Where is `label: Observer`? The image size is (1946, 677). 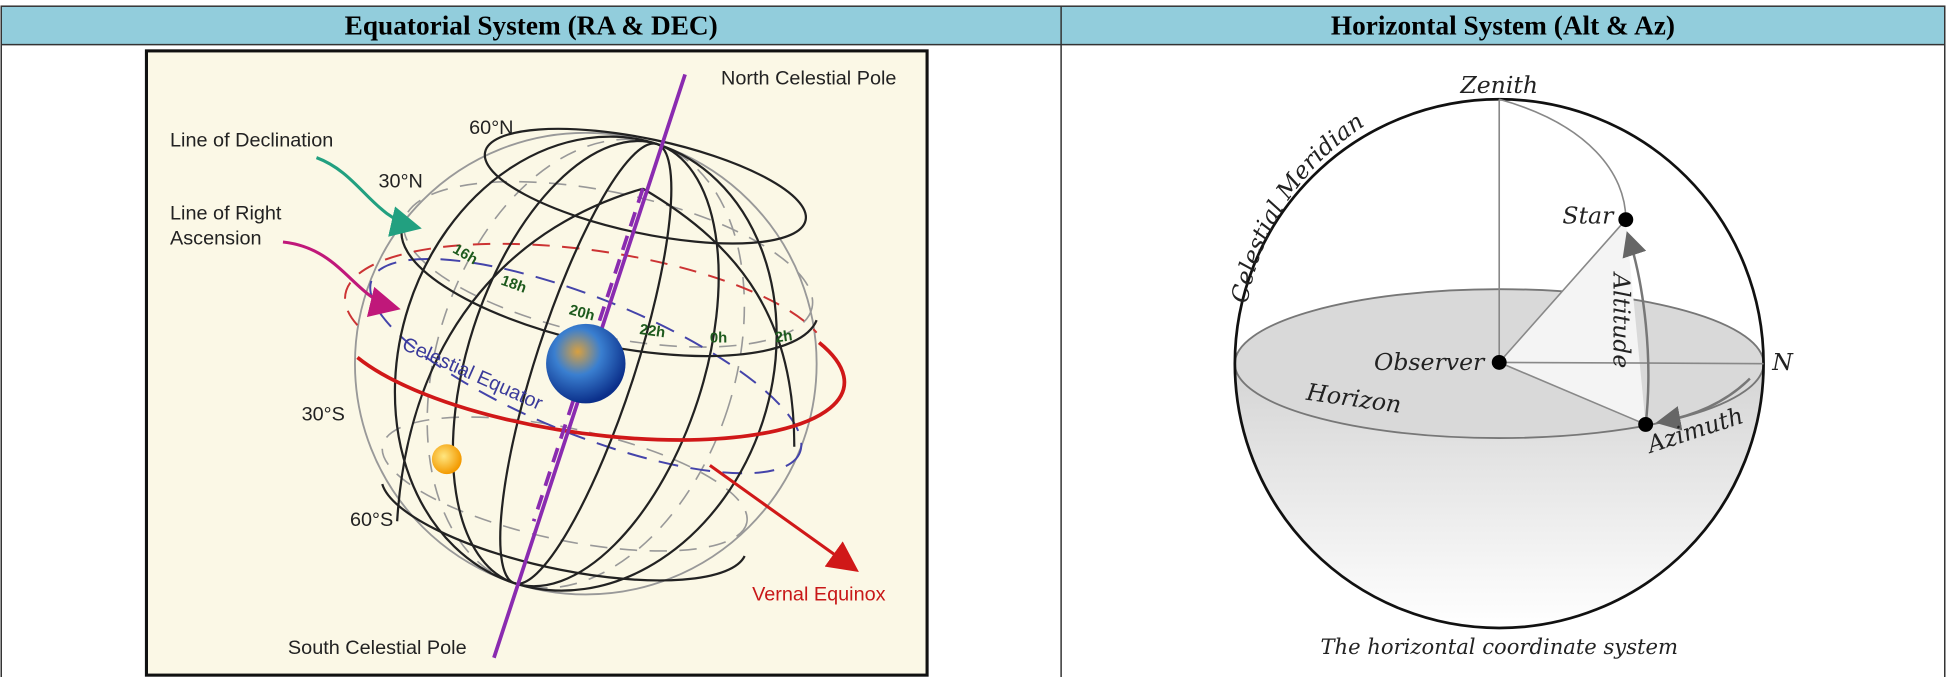 label: Observer is located at coordinates (1430, 362).